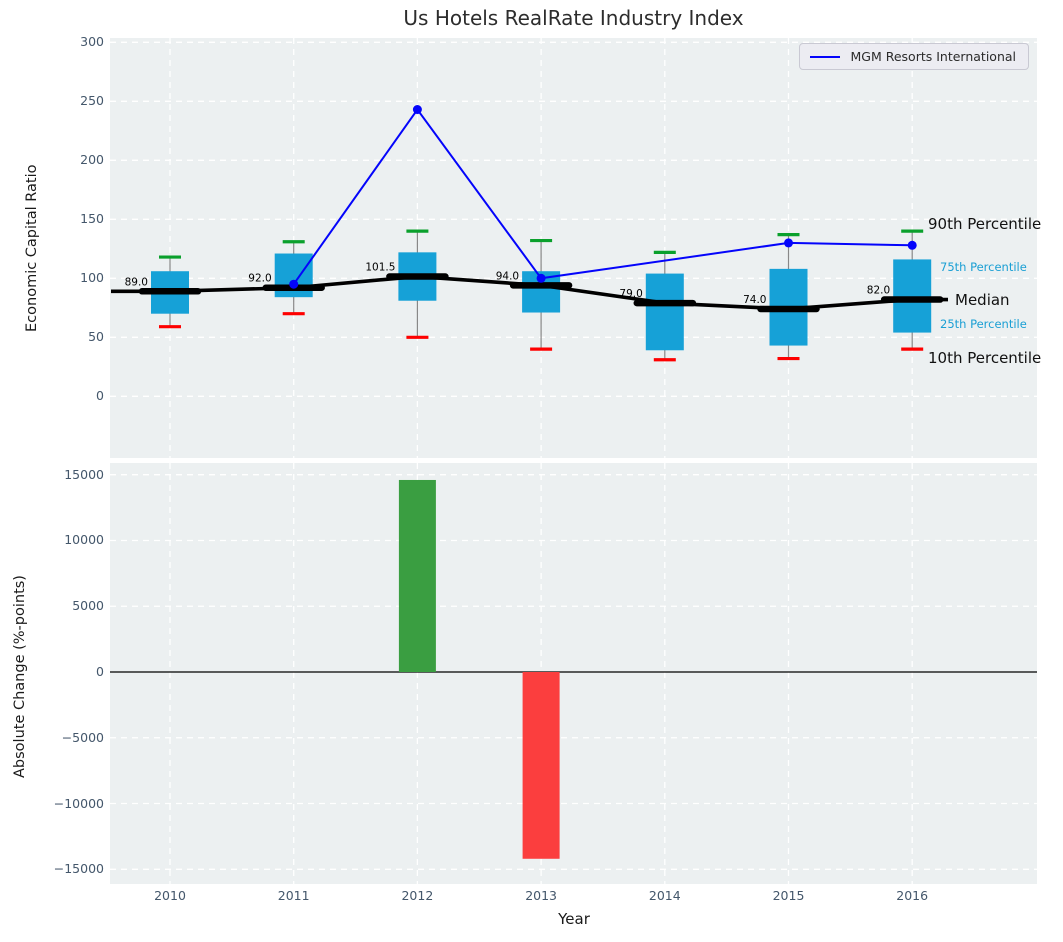 This screenshot has width=1063, height=942. Describe the element at coordinates (88, 606) in the screenshot. I see `bottom-y-tick-5000: 5000` at that location.